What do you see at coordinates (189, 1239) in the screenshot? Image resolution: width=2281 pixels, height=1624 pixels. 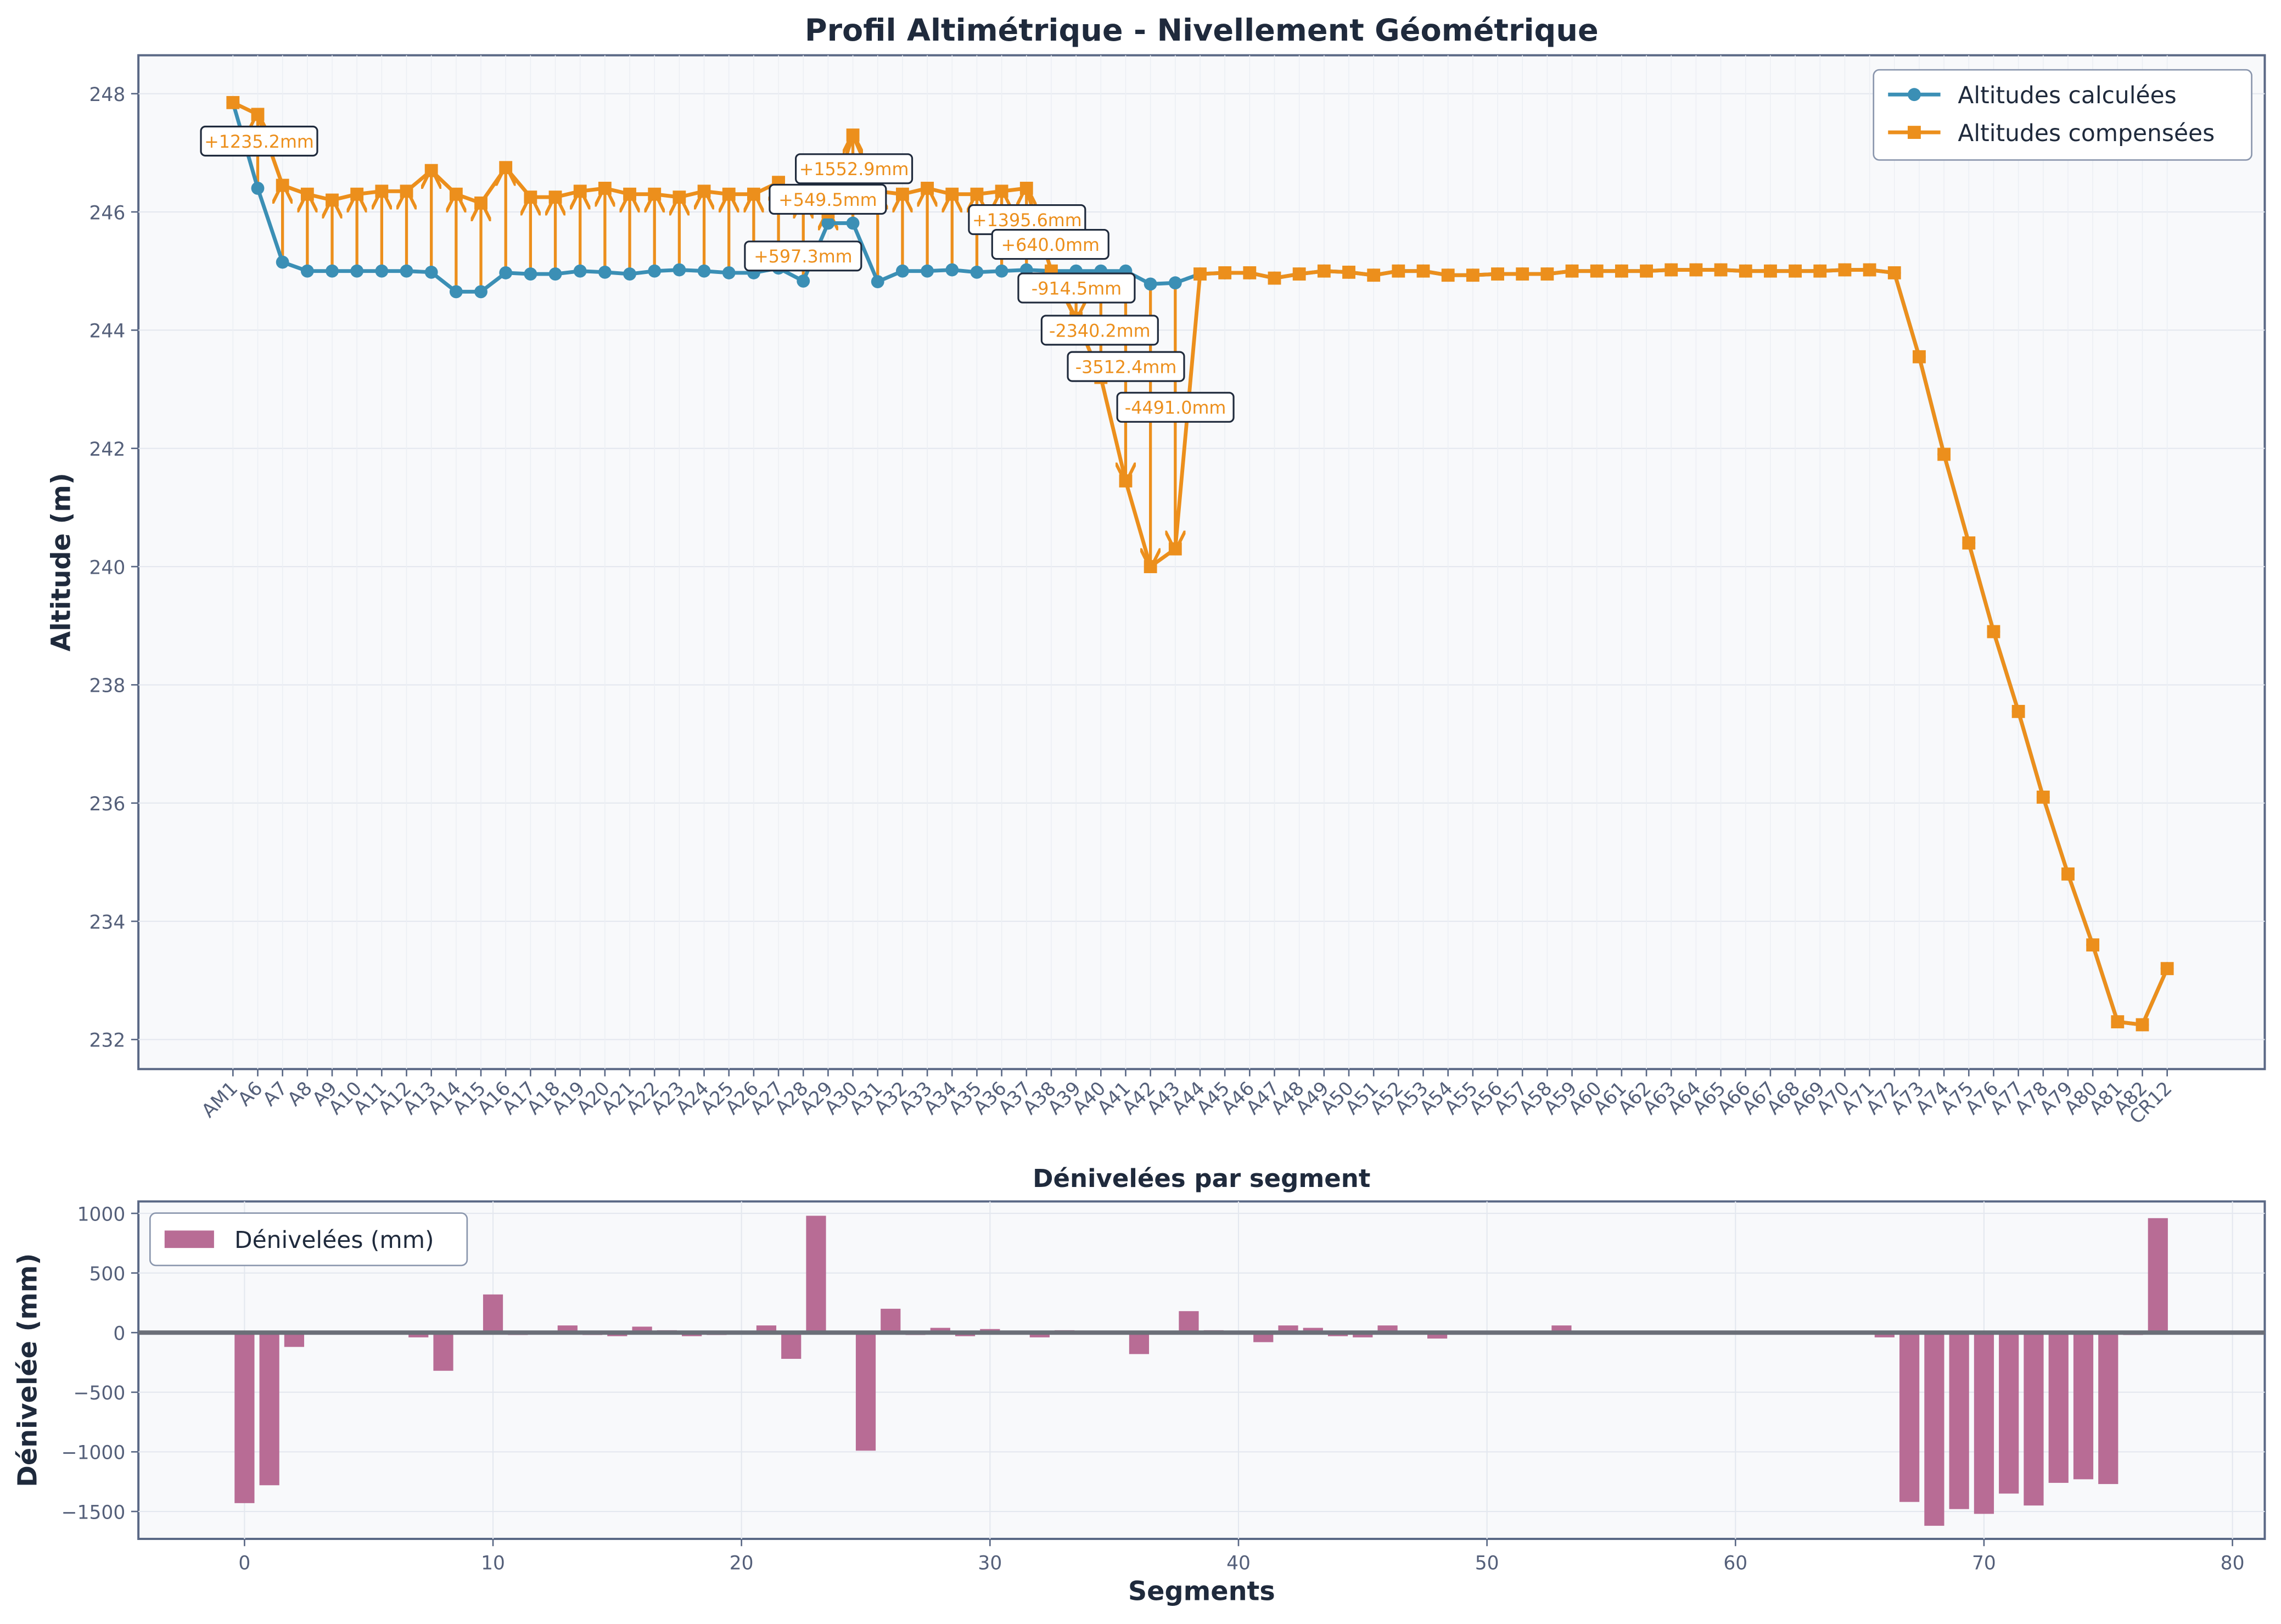 I see `legend-swatch` at bounding box center [189, 1239].